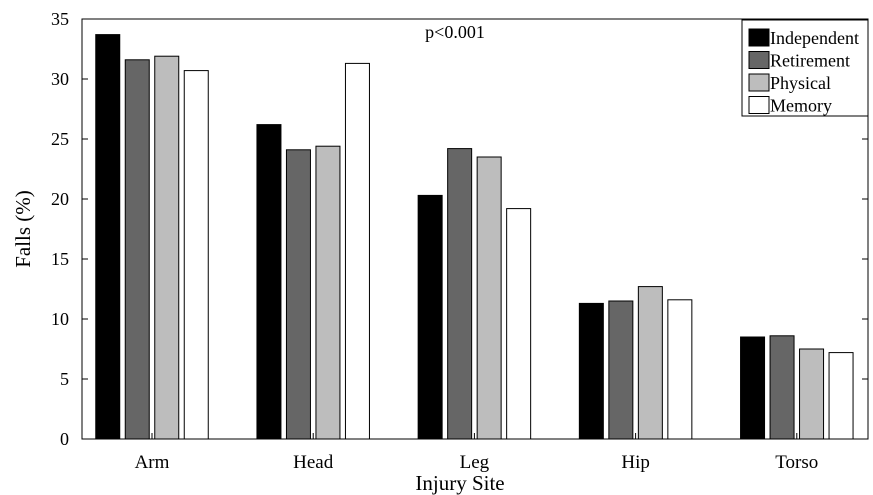 Image resolution: width=873 pixels, height=495 pixels. Describe the element at coordinates (196, 255) in the screenshot. I see `bar-arm-memory` at that location.